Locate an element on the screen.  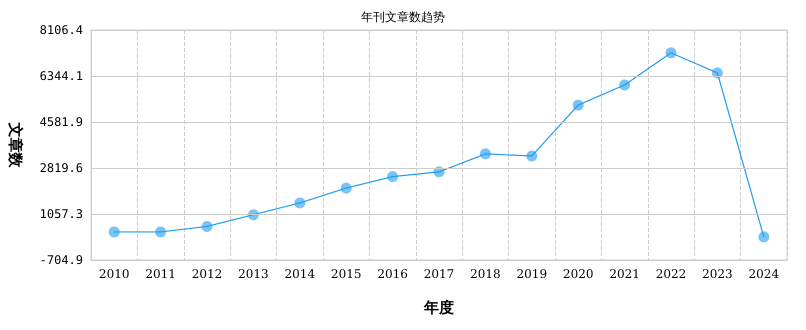
x-tick-label: 2024 is located at coordinates (764, 274).